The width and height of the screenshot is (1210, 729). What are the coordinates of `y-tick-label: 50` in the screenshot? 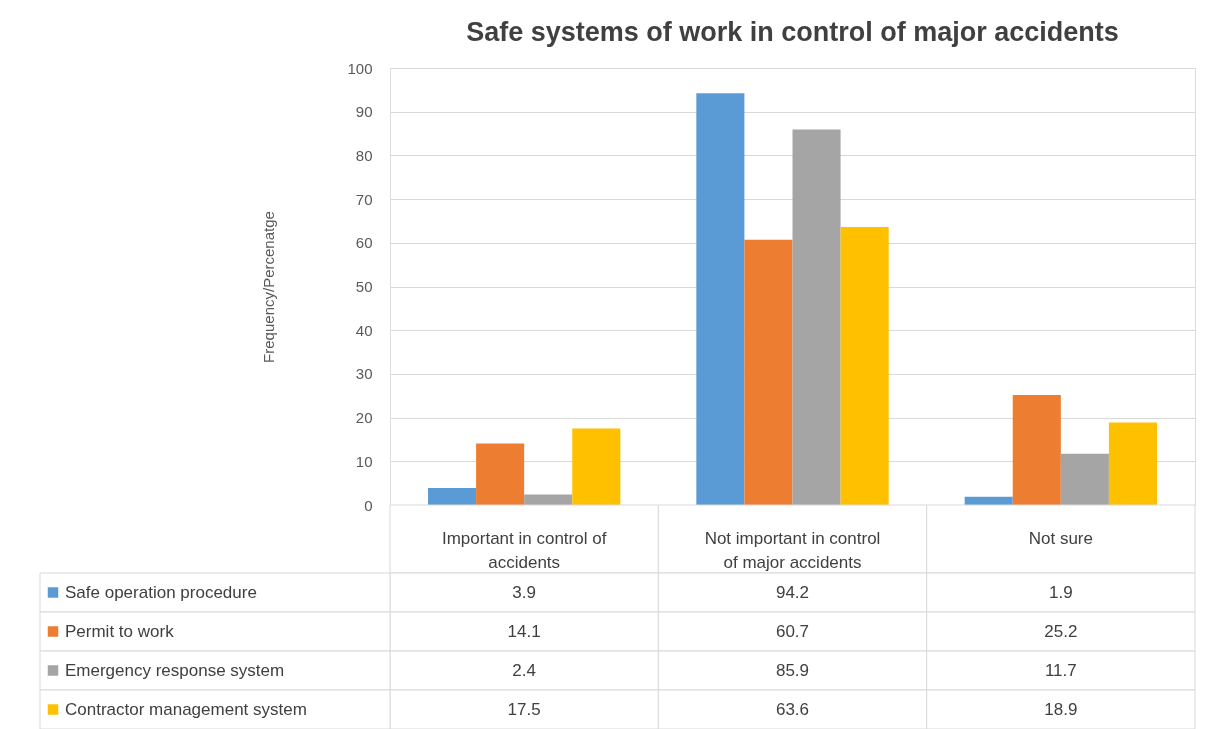 It's located at (364, 286).